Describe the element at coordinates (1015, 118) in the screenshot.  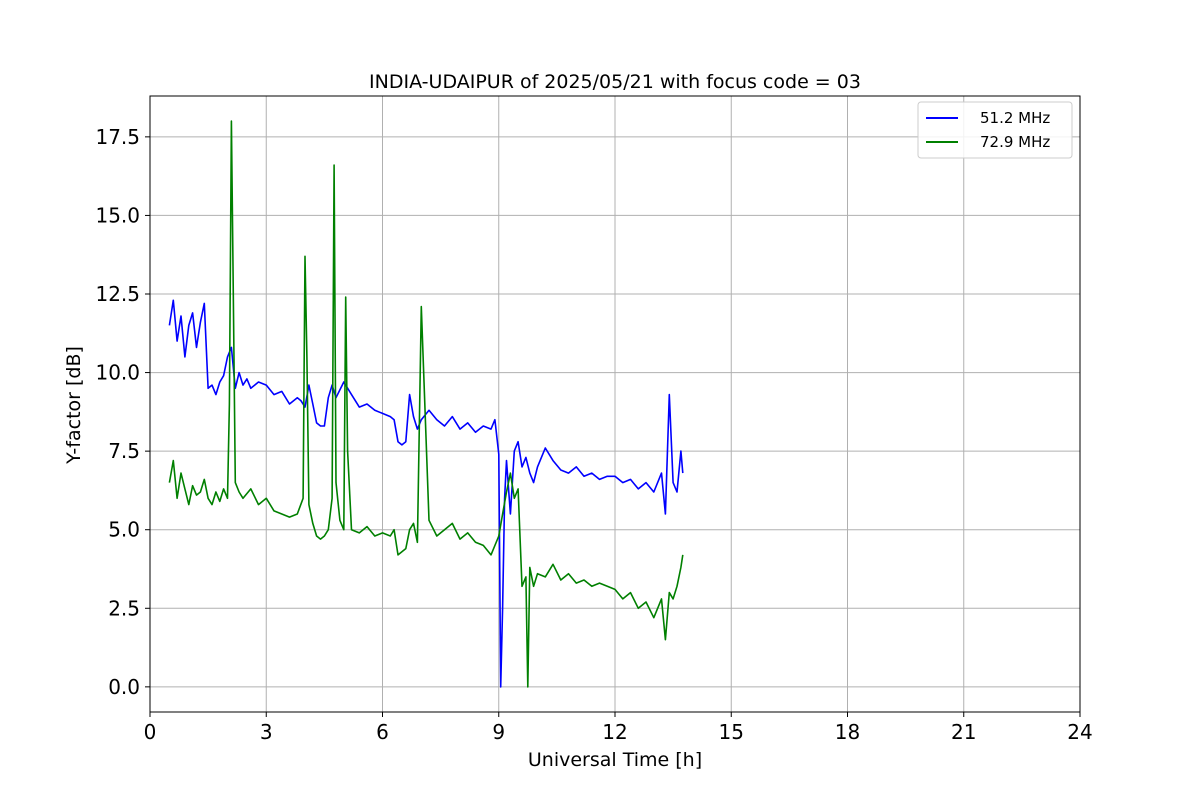
I see `legend-label: 51.2 MHz` at that location.